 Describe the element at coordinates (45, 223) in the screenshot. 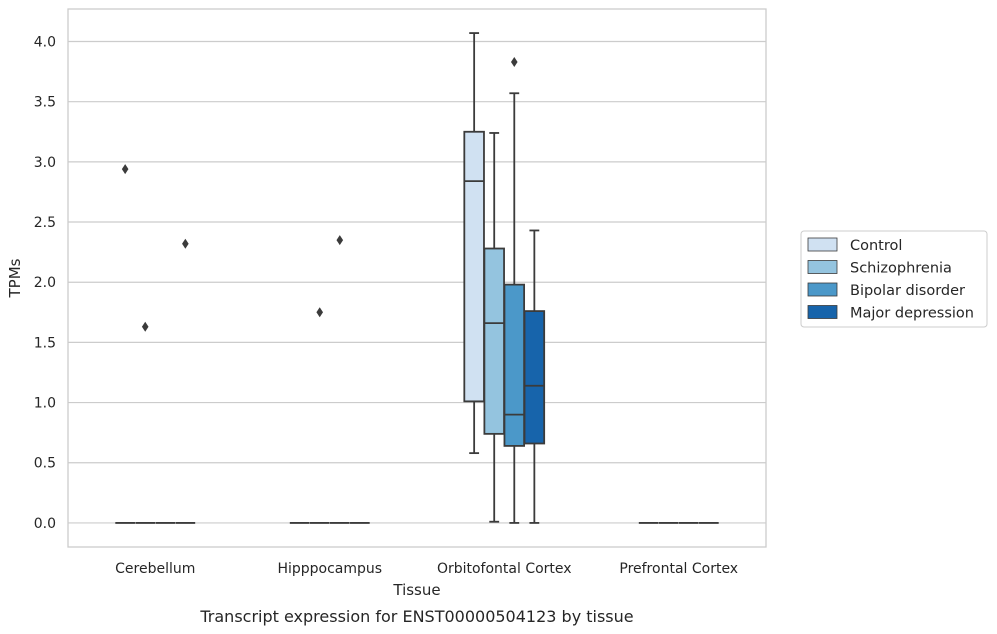

I see `y-tick-label: 2.5` at that location.